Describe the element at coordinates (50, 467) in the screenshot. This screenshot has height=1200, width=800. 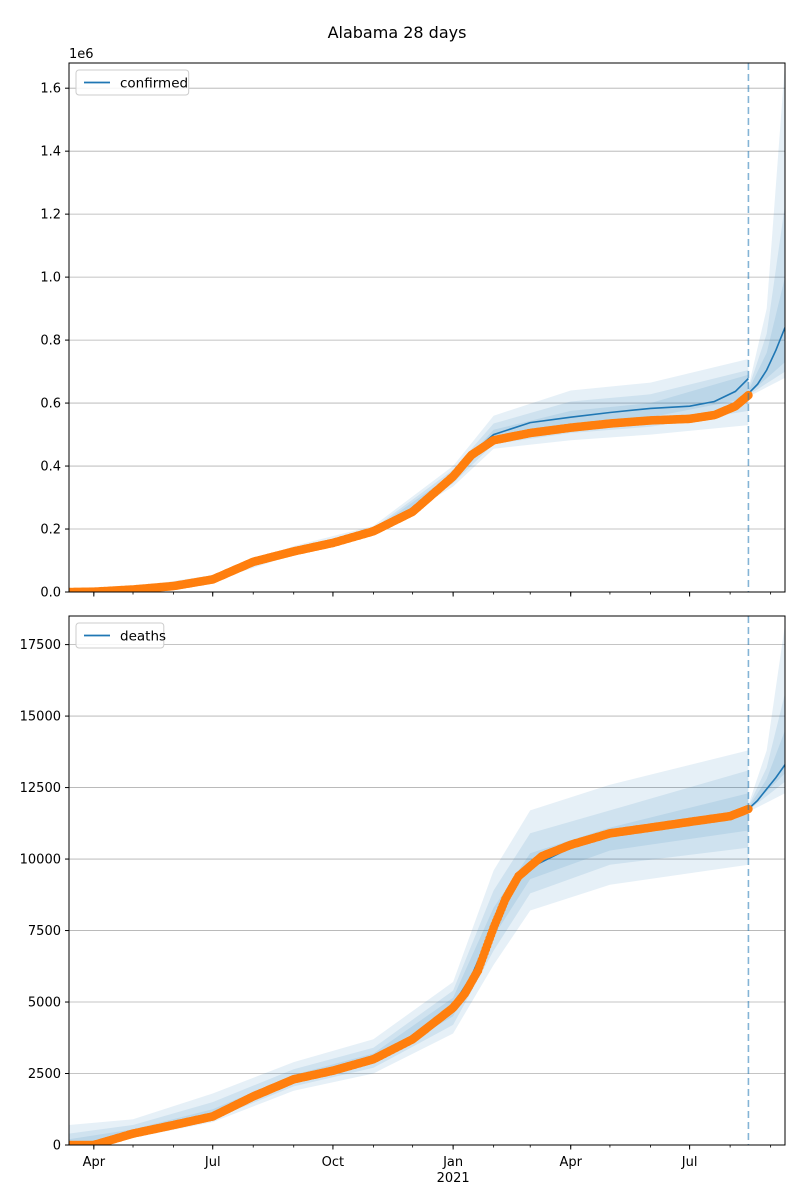
I see `y-tick-label: 0.4` at that location.